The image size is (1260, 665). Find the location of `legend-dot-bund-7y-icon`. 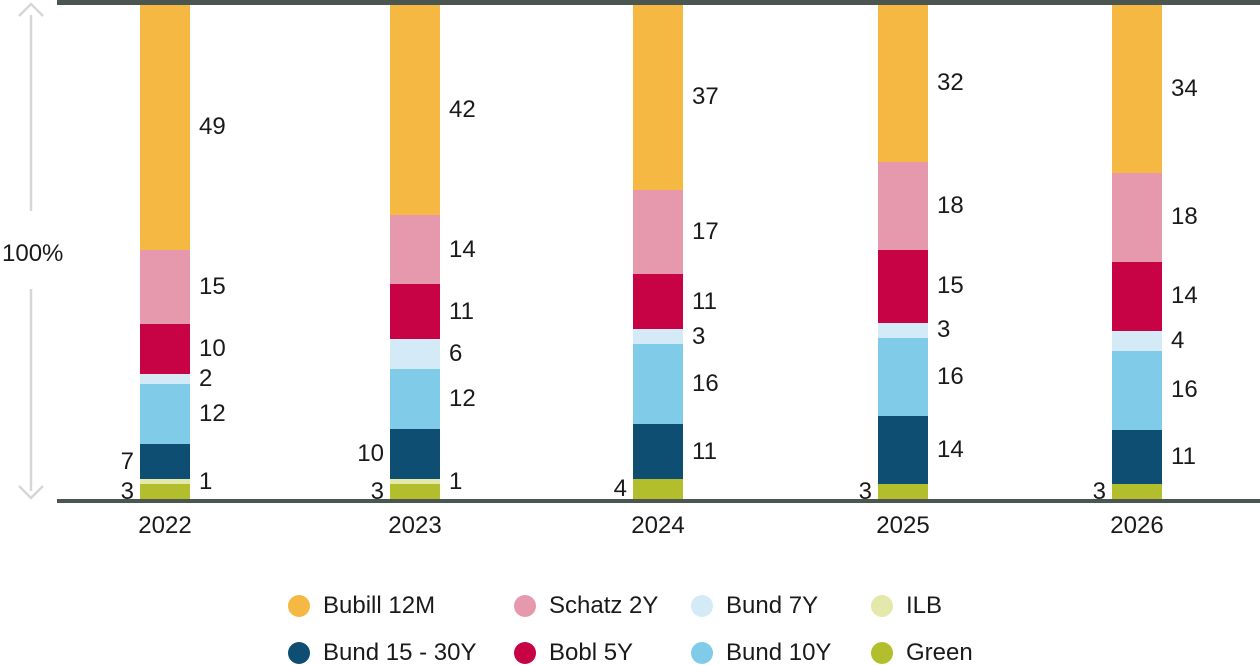

legend-dot-bund-7y-icon is located at coordinates (702, 605).